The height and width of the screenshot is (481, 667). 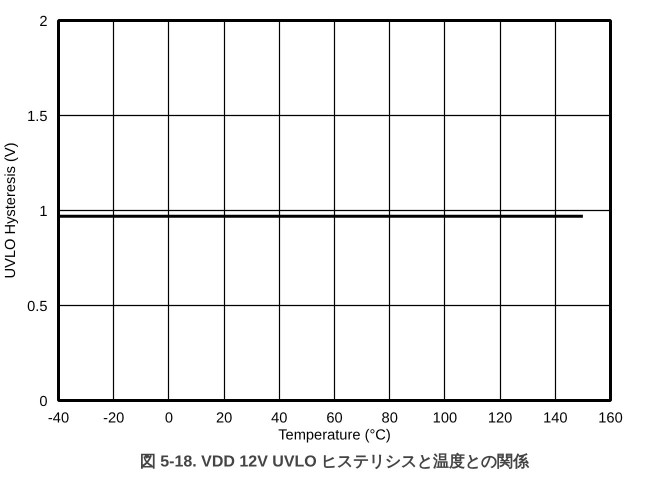 I want to click on x-tick-label: 120, so click(x=500, y=418).